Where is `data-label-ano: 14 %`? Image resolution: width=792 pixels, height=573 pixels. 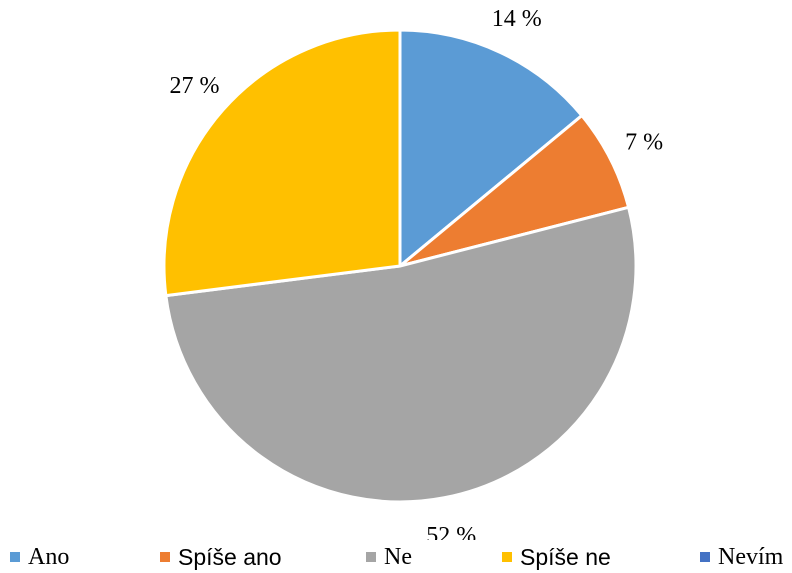 data-label-ano: 14 % is located at coordinates (517, 19).